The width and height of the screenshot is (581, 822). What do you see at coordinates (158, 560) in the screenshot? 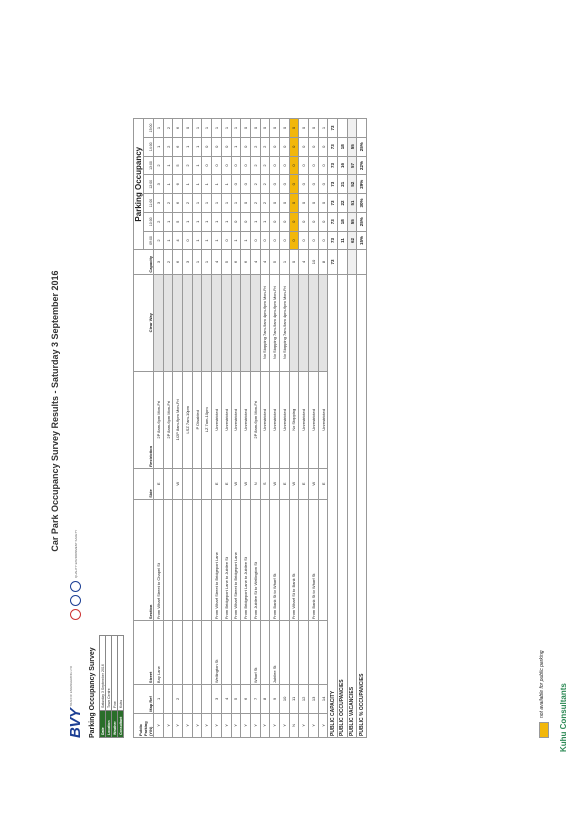
I see `cell-section: From Wharf Street to Chapel St` at bounding box center [158, 560].